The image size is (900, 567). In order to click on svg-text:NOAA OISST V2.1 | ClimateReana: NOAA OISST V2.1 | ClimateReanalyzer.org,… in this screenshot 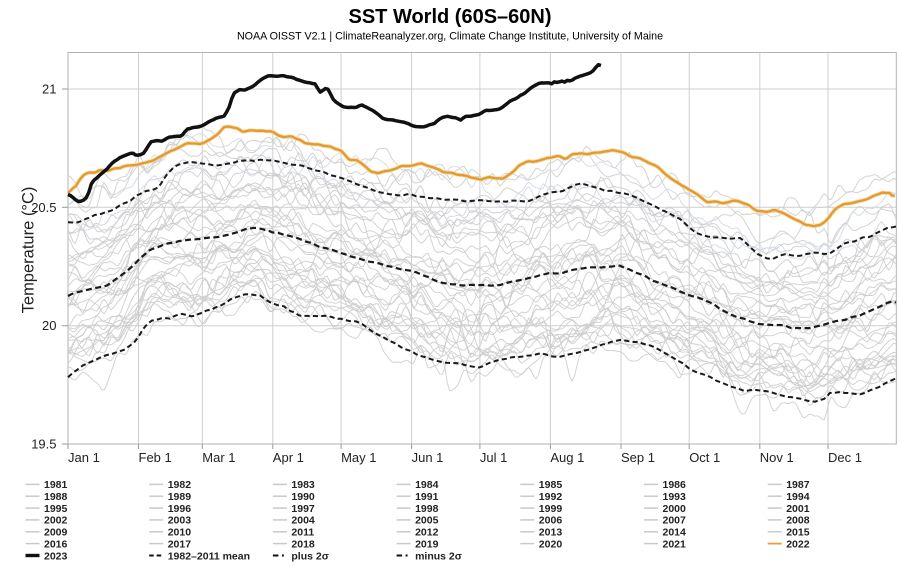, I will do `click(450, 37)`.